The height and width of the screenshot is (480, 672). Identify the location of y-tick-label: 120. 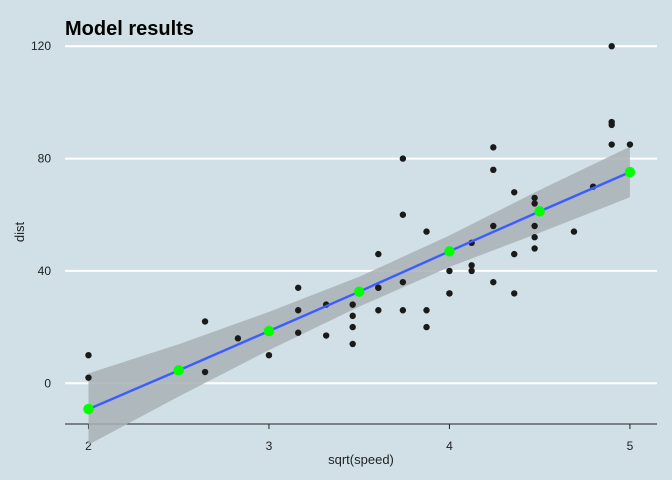
(41, 46).